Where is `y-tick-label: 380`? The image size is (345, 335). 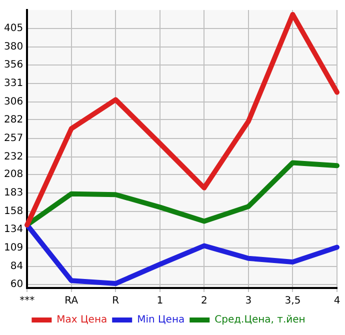 y-tick-label: 380 is located at coordinates (14, 47).